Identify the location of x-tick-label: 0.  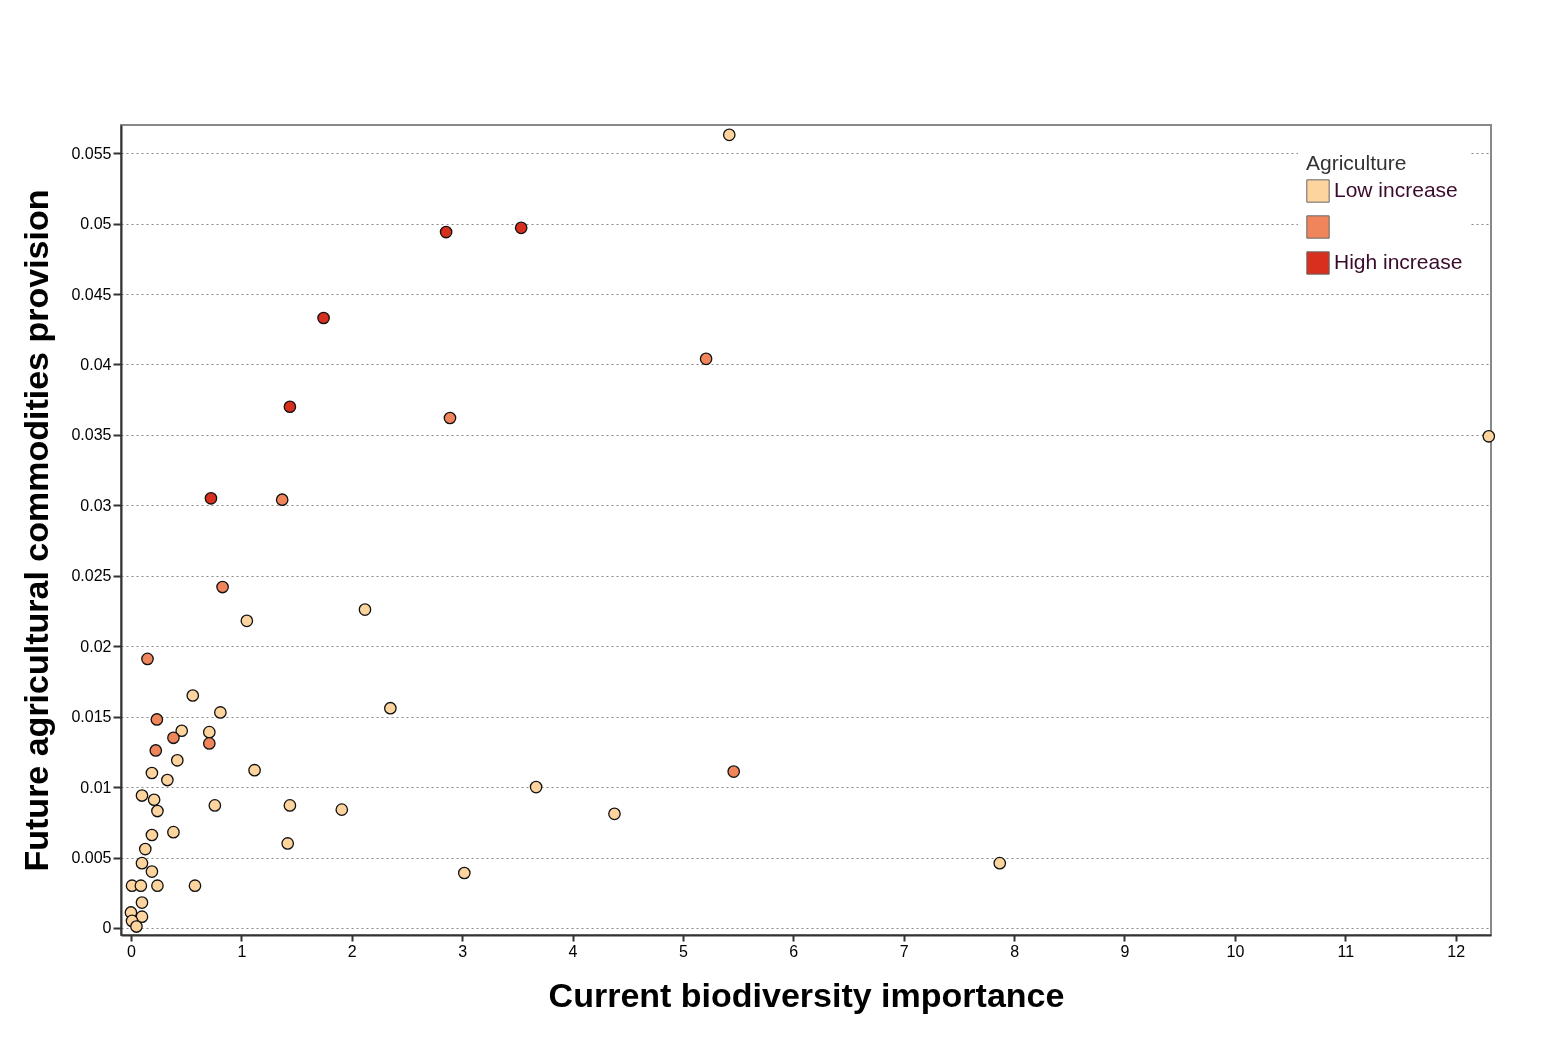
(131, 951).